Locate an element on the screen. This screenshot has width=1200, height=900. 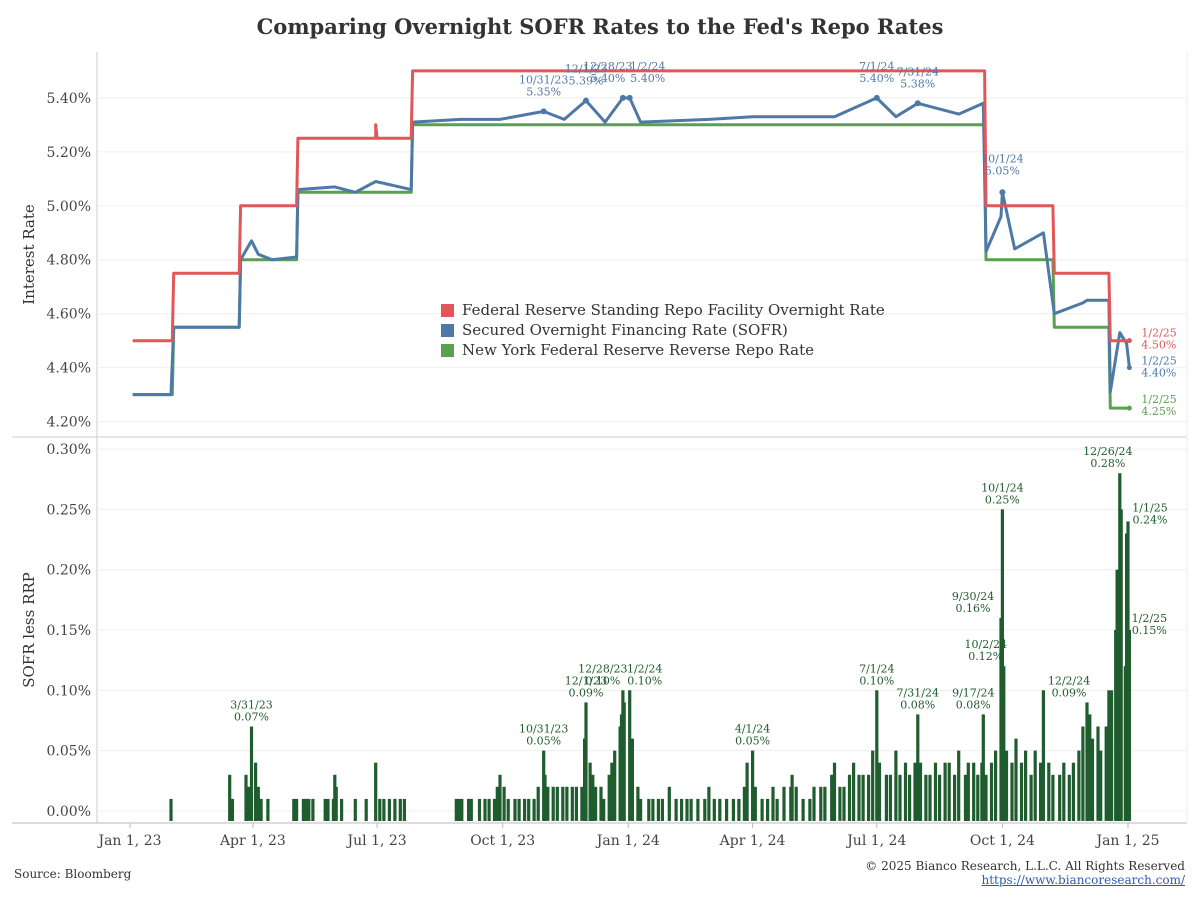
legend-swatch-rrp is located at coordinates (447, 350).